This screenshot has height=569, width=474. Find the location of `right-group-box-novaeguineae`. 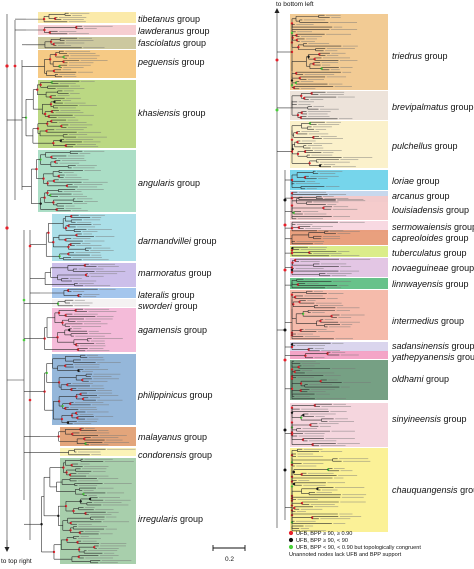

right-group-box-novaeguineae is located at coordinates (339, 267).